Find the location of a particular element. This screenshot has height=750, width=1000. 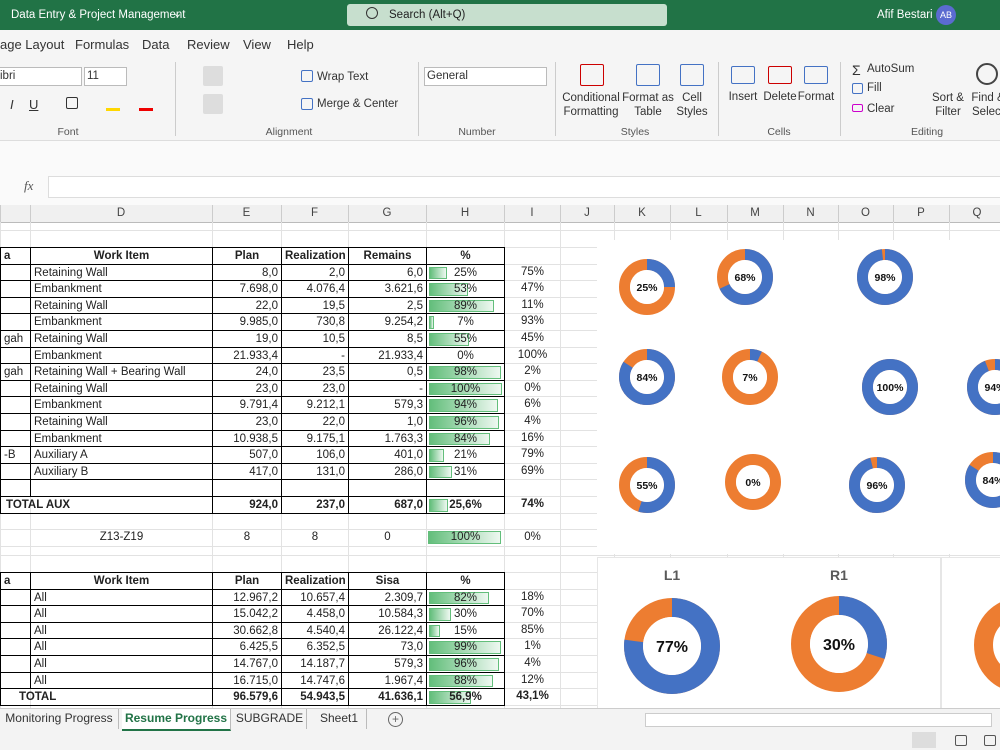

menu-tab: age Layout is located at coordinates (32, 44).